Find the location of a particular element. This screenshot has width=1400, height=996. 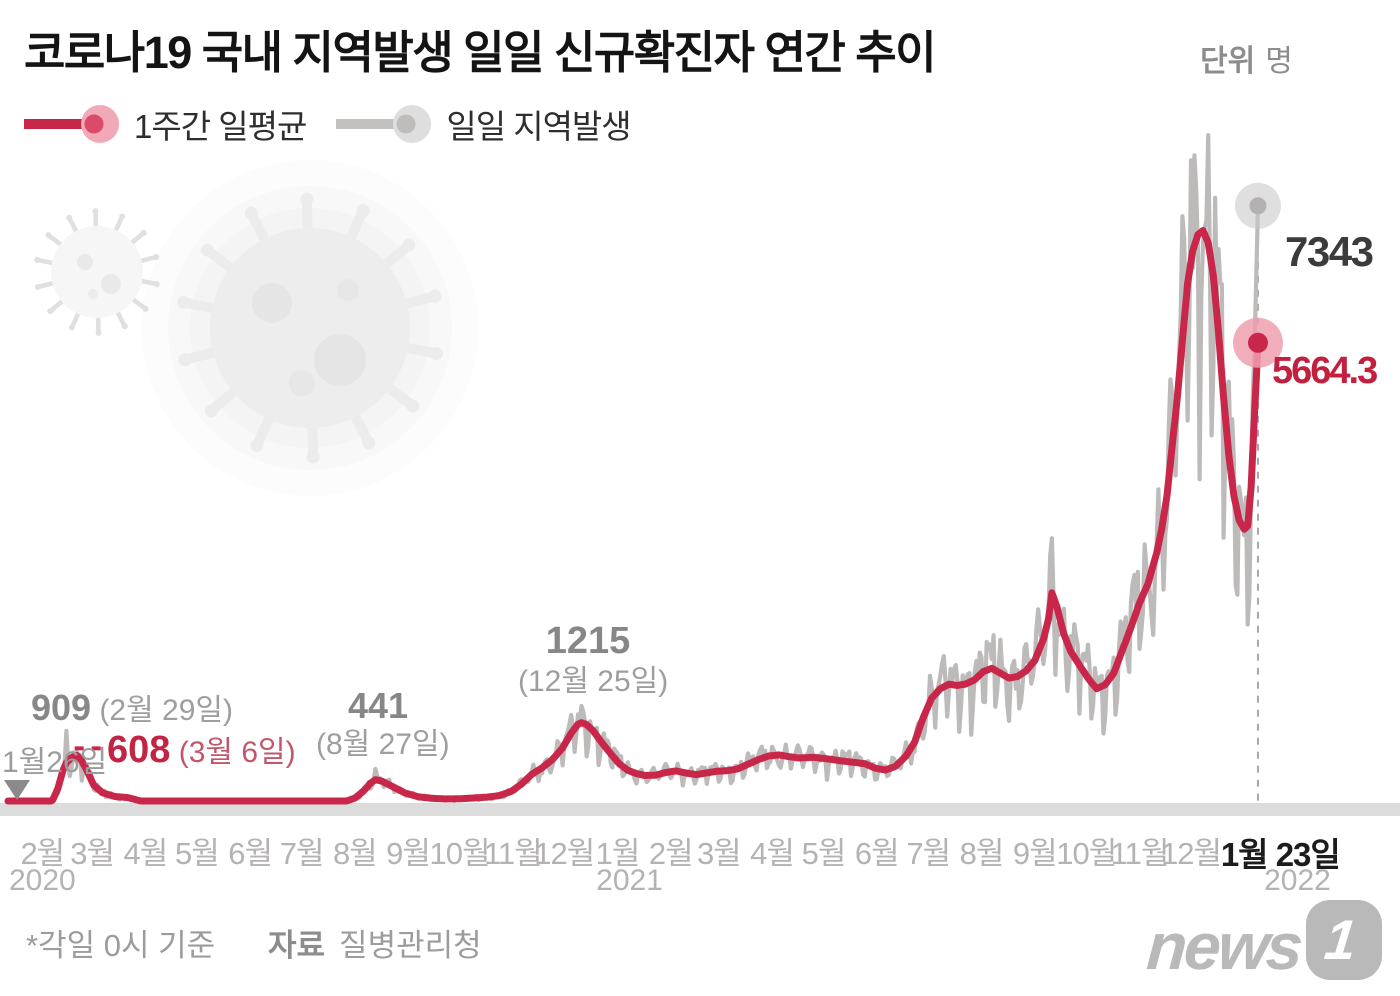

annotation-latest-daily-value: 7343 is located at coordinates (1329, 251).